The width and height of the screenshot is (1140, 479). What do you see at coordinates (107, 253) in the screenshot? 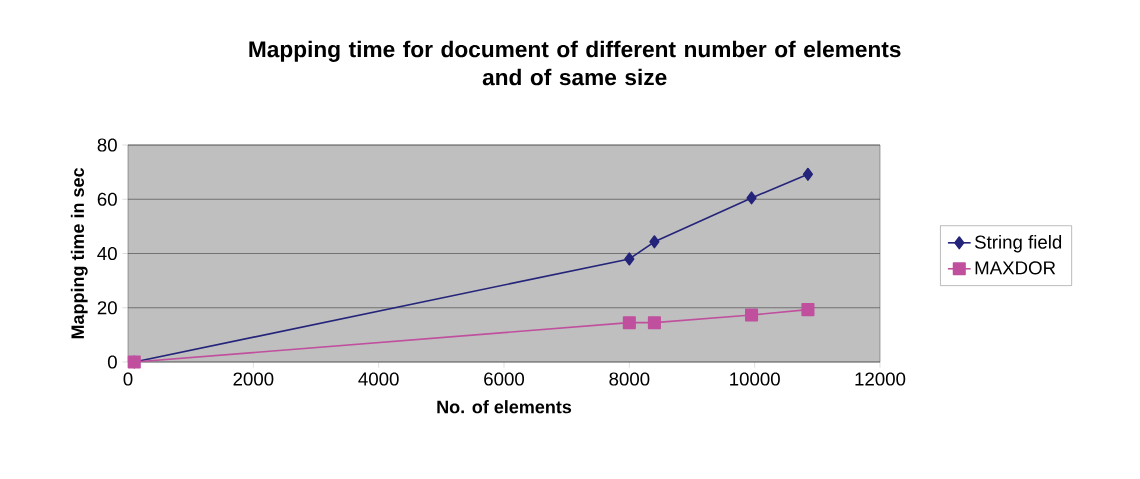
I see `y-tick-label: 40` at bounding box center [107, 253].